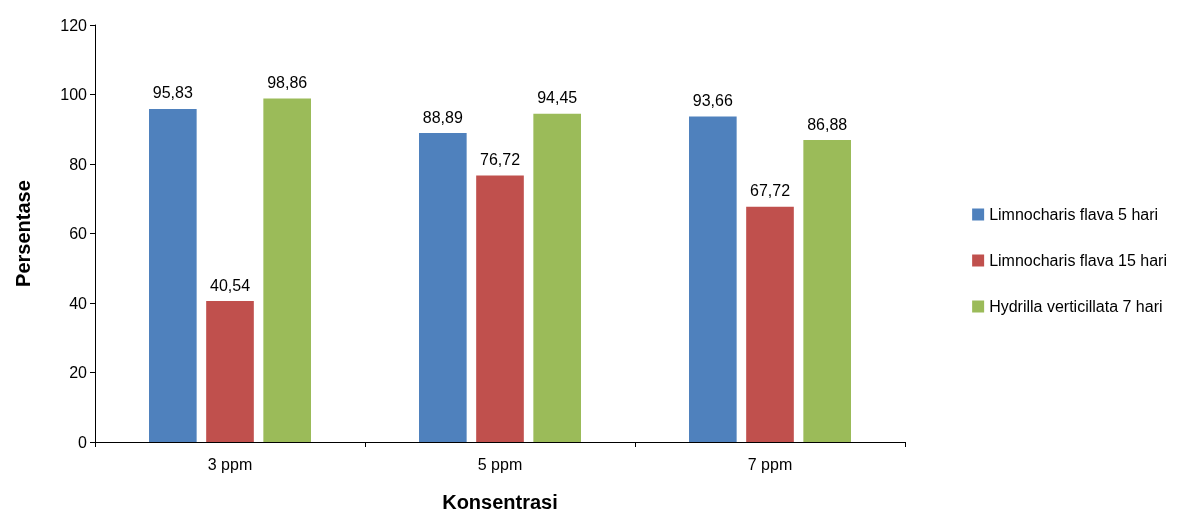 This screenshot has height=521, width=1177. What do you see at coordinates (712, 101) in the screenshot?
I see `data-label: 93,66` at bounding box center [712, 101].